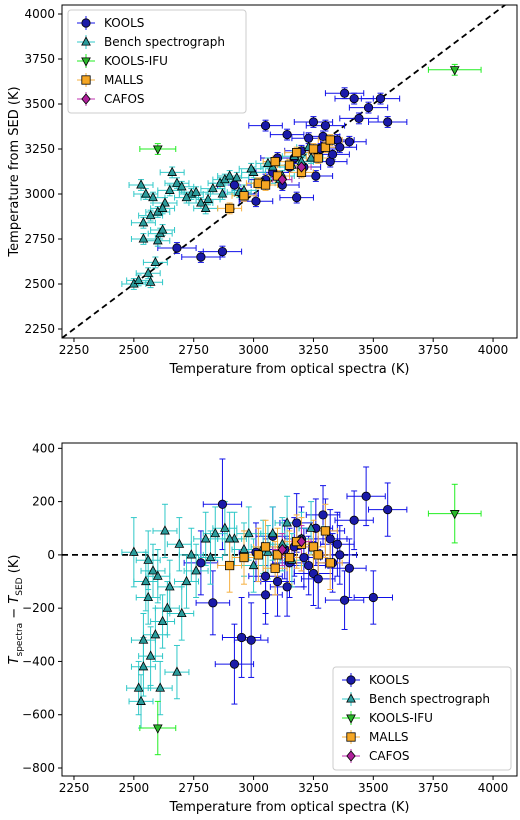 Image resolution: width=520 pixels, height=820 pixels. Describe the element at coordinates (39, 104) in the screenshot. I see `y-tick-label: 3500` at that location.